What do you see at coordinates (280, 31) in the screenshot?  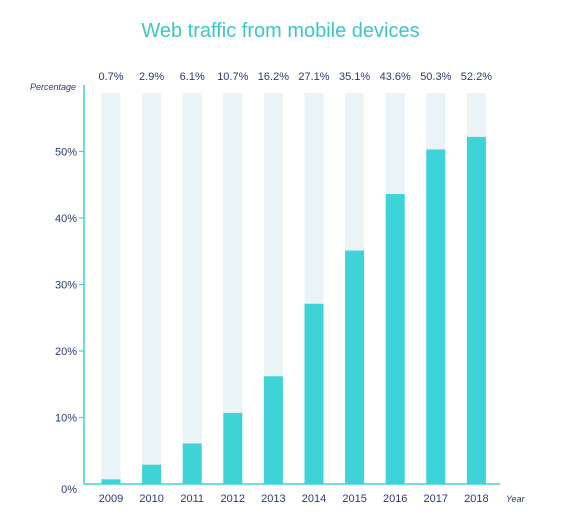 I see `chart-title: Web traffic from mobile devices` at bounding box center [280, 31].